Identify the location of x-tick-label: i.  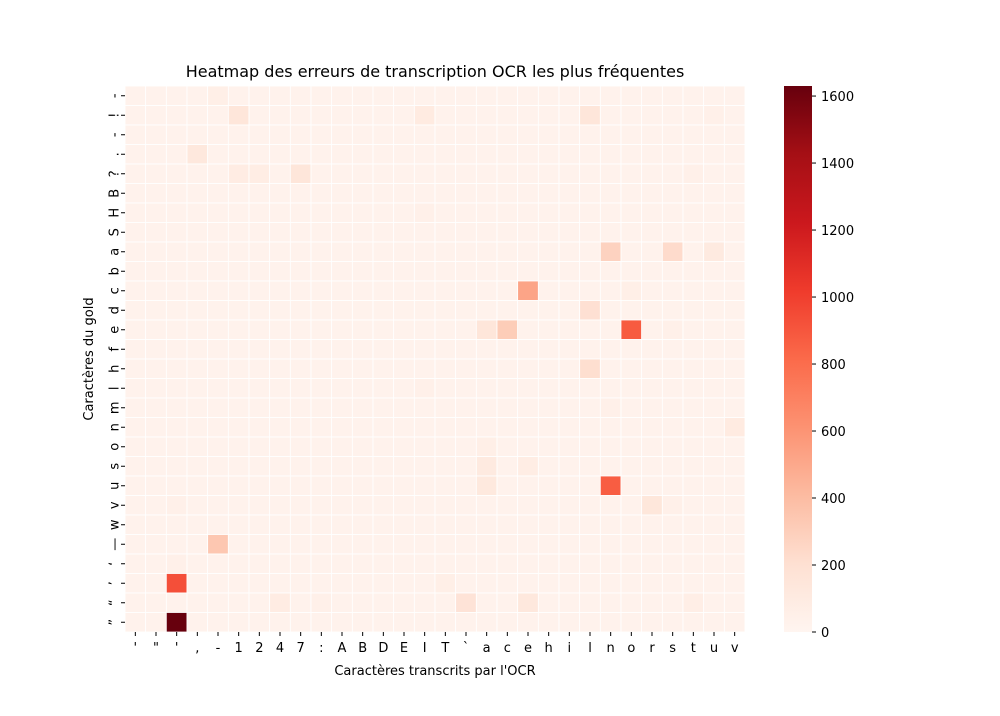
(570, 648).